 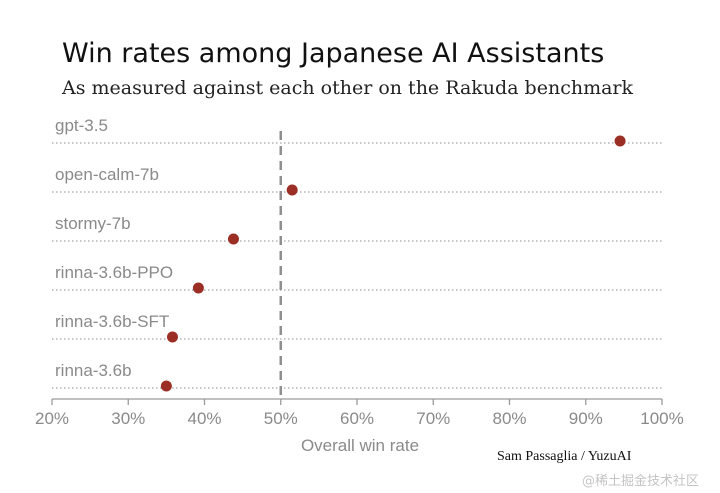 What do you see at coordinates (107, 174) in the screenshot?
I see `category-label: open-calm-7b` at bounding box center [107, 174].